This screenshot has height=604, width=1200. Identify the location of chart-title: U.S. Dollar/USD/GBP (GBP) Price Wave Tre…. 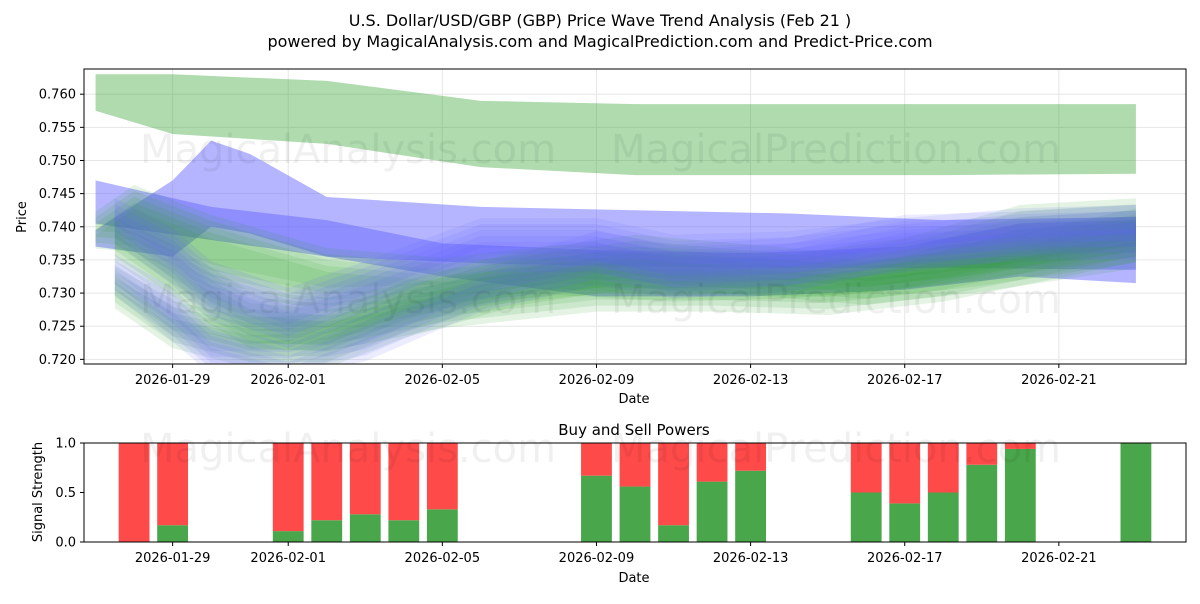
(600, 20).